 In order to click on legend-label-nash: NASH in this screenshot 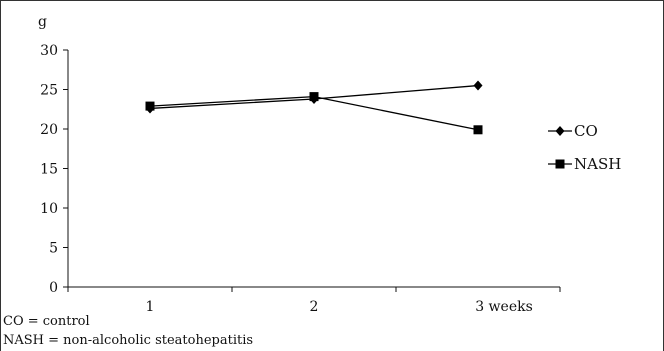, I will do `click(597, 164)`.